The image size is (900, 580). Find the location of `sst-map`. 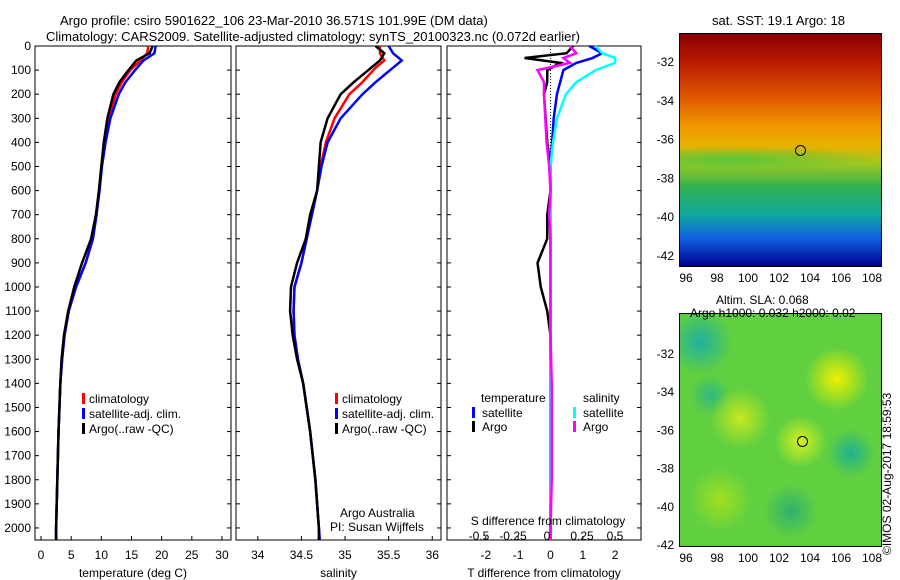

sst-map is located at coordinates (780, 150).